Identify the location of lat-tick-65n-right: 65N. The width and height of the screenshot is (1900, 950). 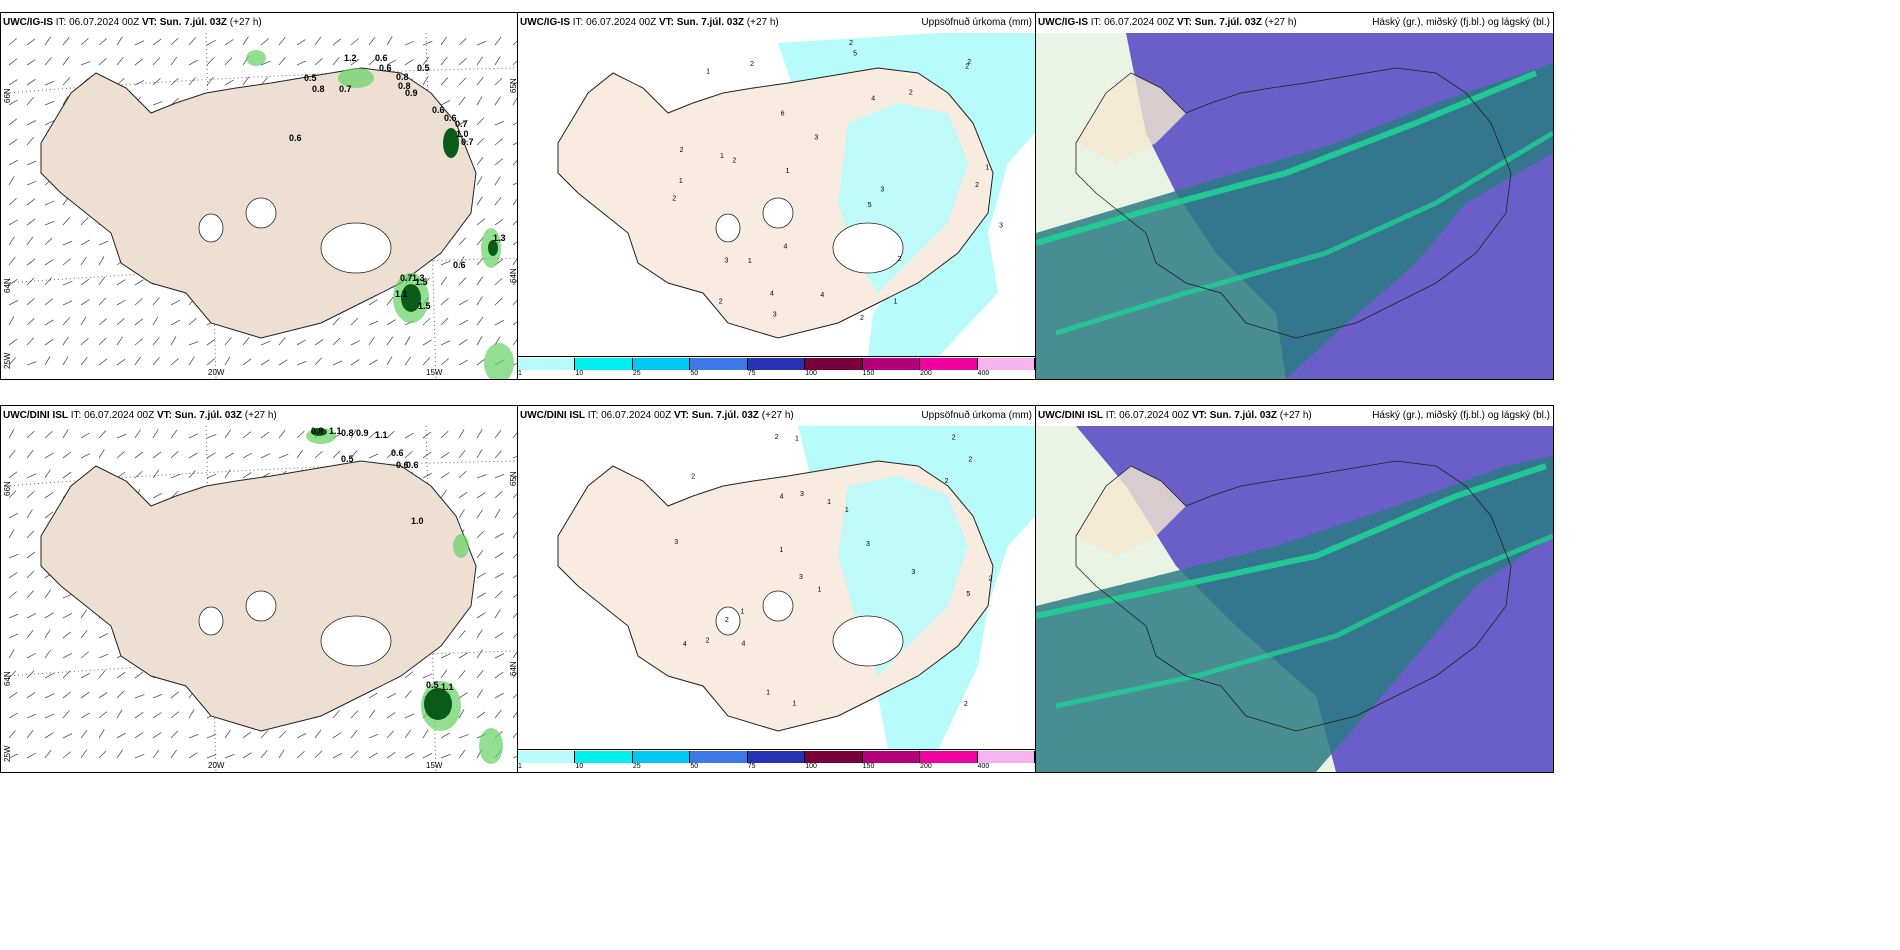
(513, 478).